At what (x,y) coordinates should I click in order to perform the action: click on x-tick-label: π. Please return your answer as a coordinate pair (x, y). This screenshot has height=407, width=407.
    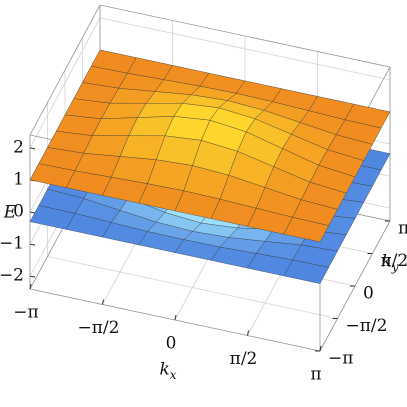
    Looking at the image, I should click on (315, 375).